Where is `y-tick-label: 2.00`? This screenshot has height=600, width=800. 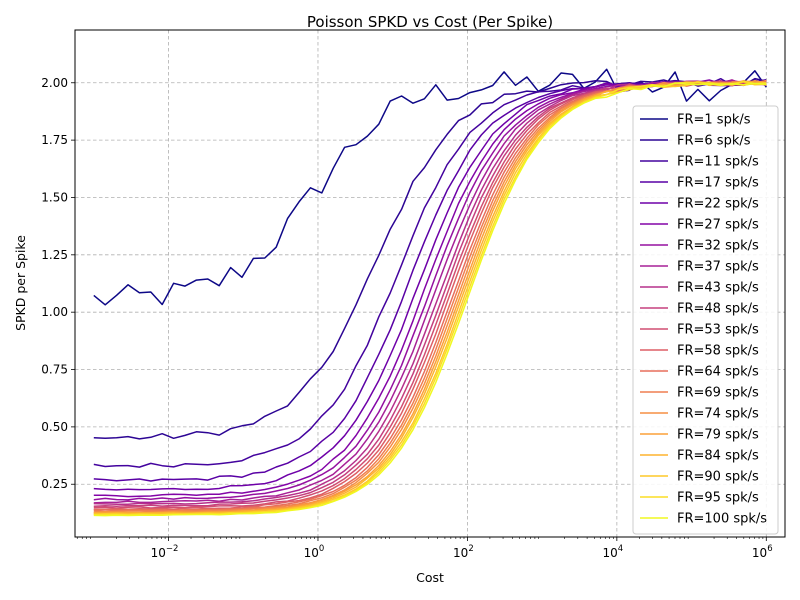 y-tick-label: 2.00 is located at coordinates (54, 83).